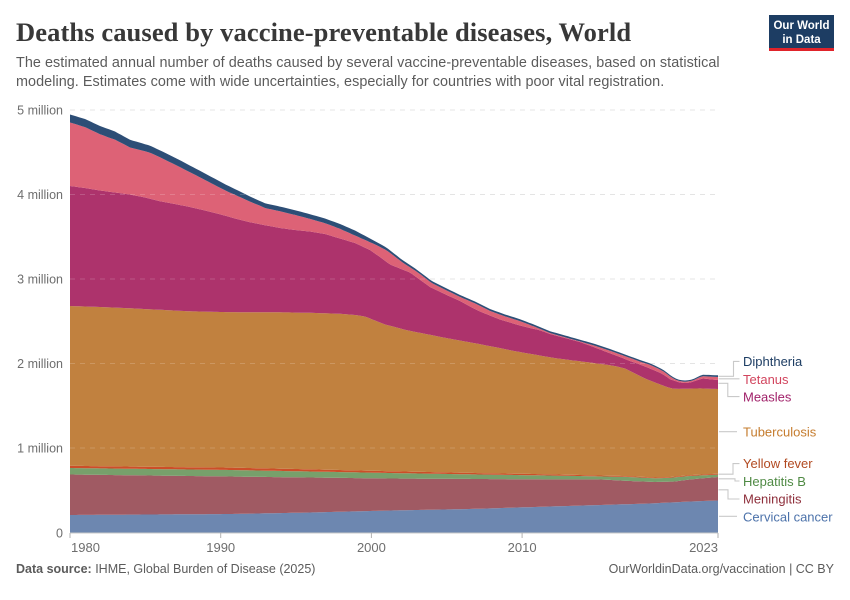 The image size is (850, 600). Describe the element at coordinates (522, 547) in the screenshot. I see `svg-text: 2010` at that location.